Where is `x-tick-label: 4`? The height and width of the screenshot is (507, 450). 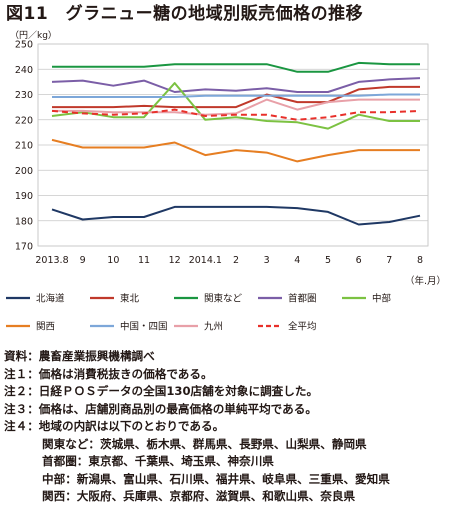
x-tick-label: 4 is located at coordinates (297, 260).